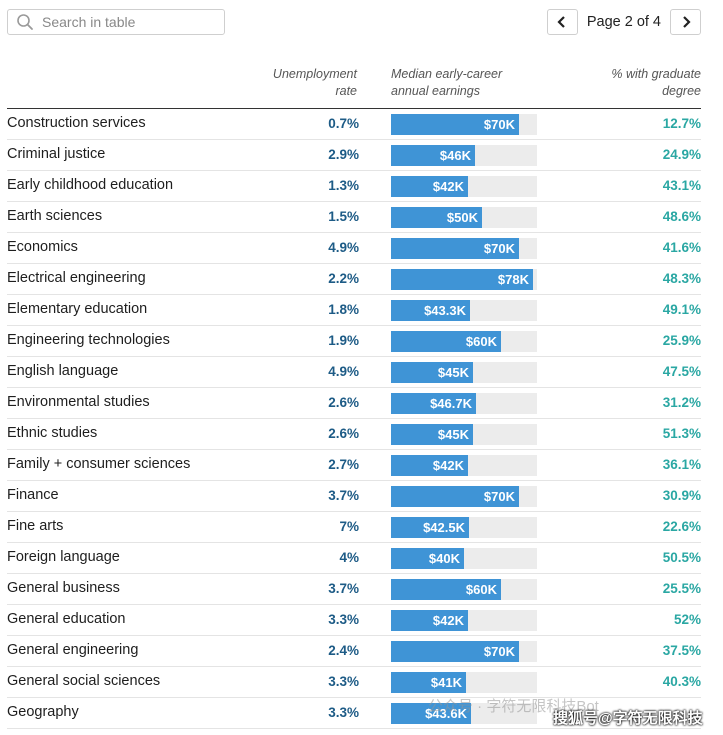 This screenshot has width=723, height=735. I want to click on table-row: Finance 3.7% $70K 30.9%, so click(354, 496).